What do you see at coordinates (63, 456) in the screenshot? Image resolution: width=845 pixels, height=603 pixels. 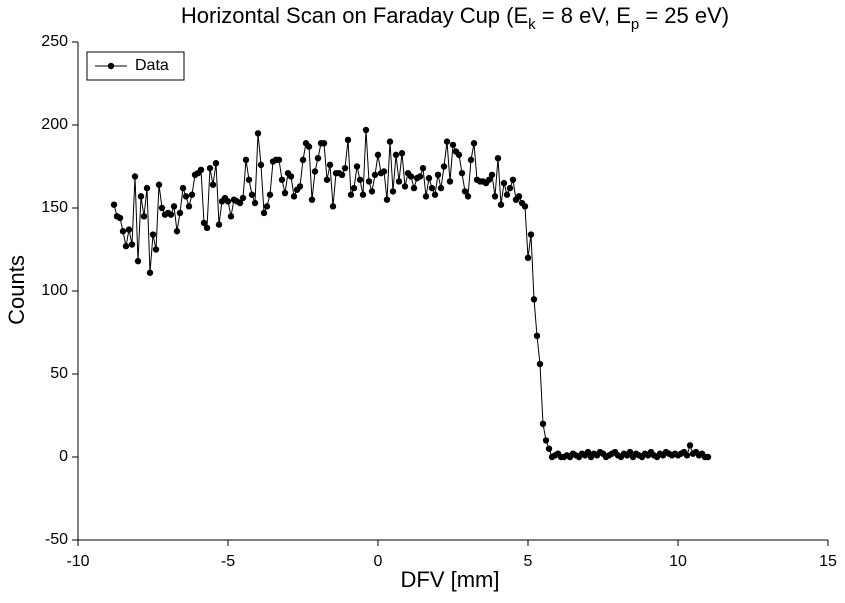 I see `y-tick-label: 0` at bounding box center [63, 456].